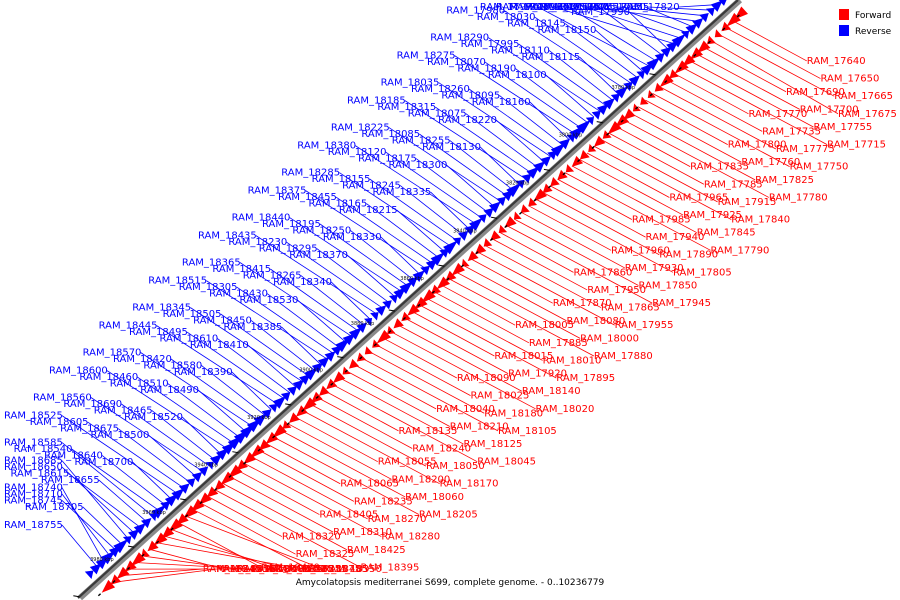 The image size is (900, 600). Describe the element at coordinates (383, 501) in the screenshot. I see `forward-gene-label: RAM_18235` at that location.